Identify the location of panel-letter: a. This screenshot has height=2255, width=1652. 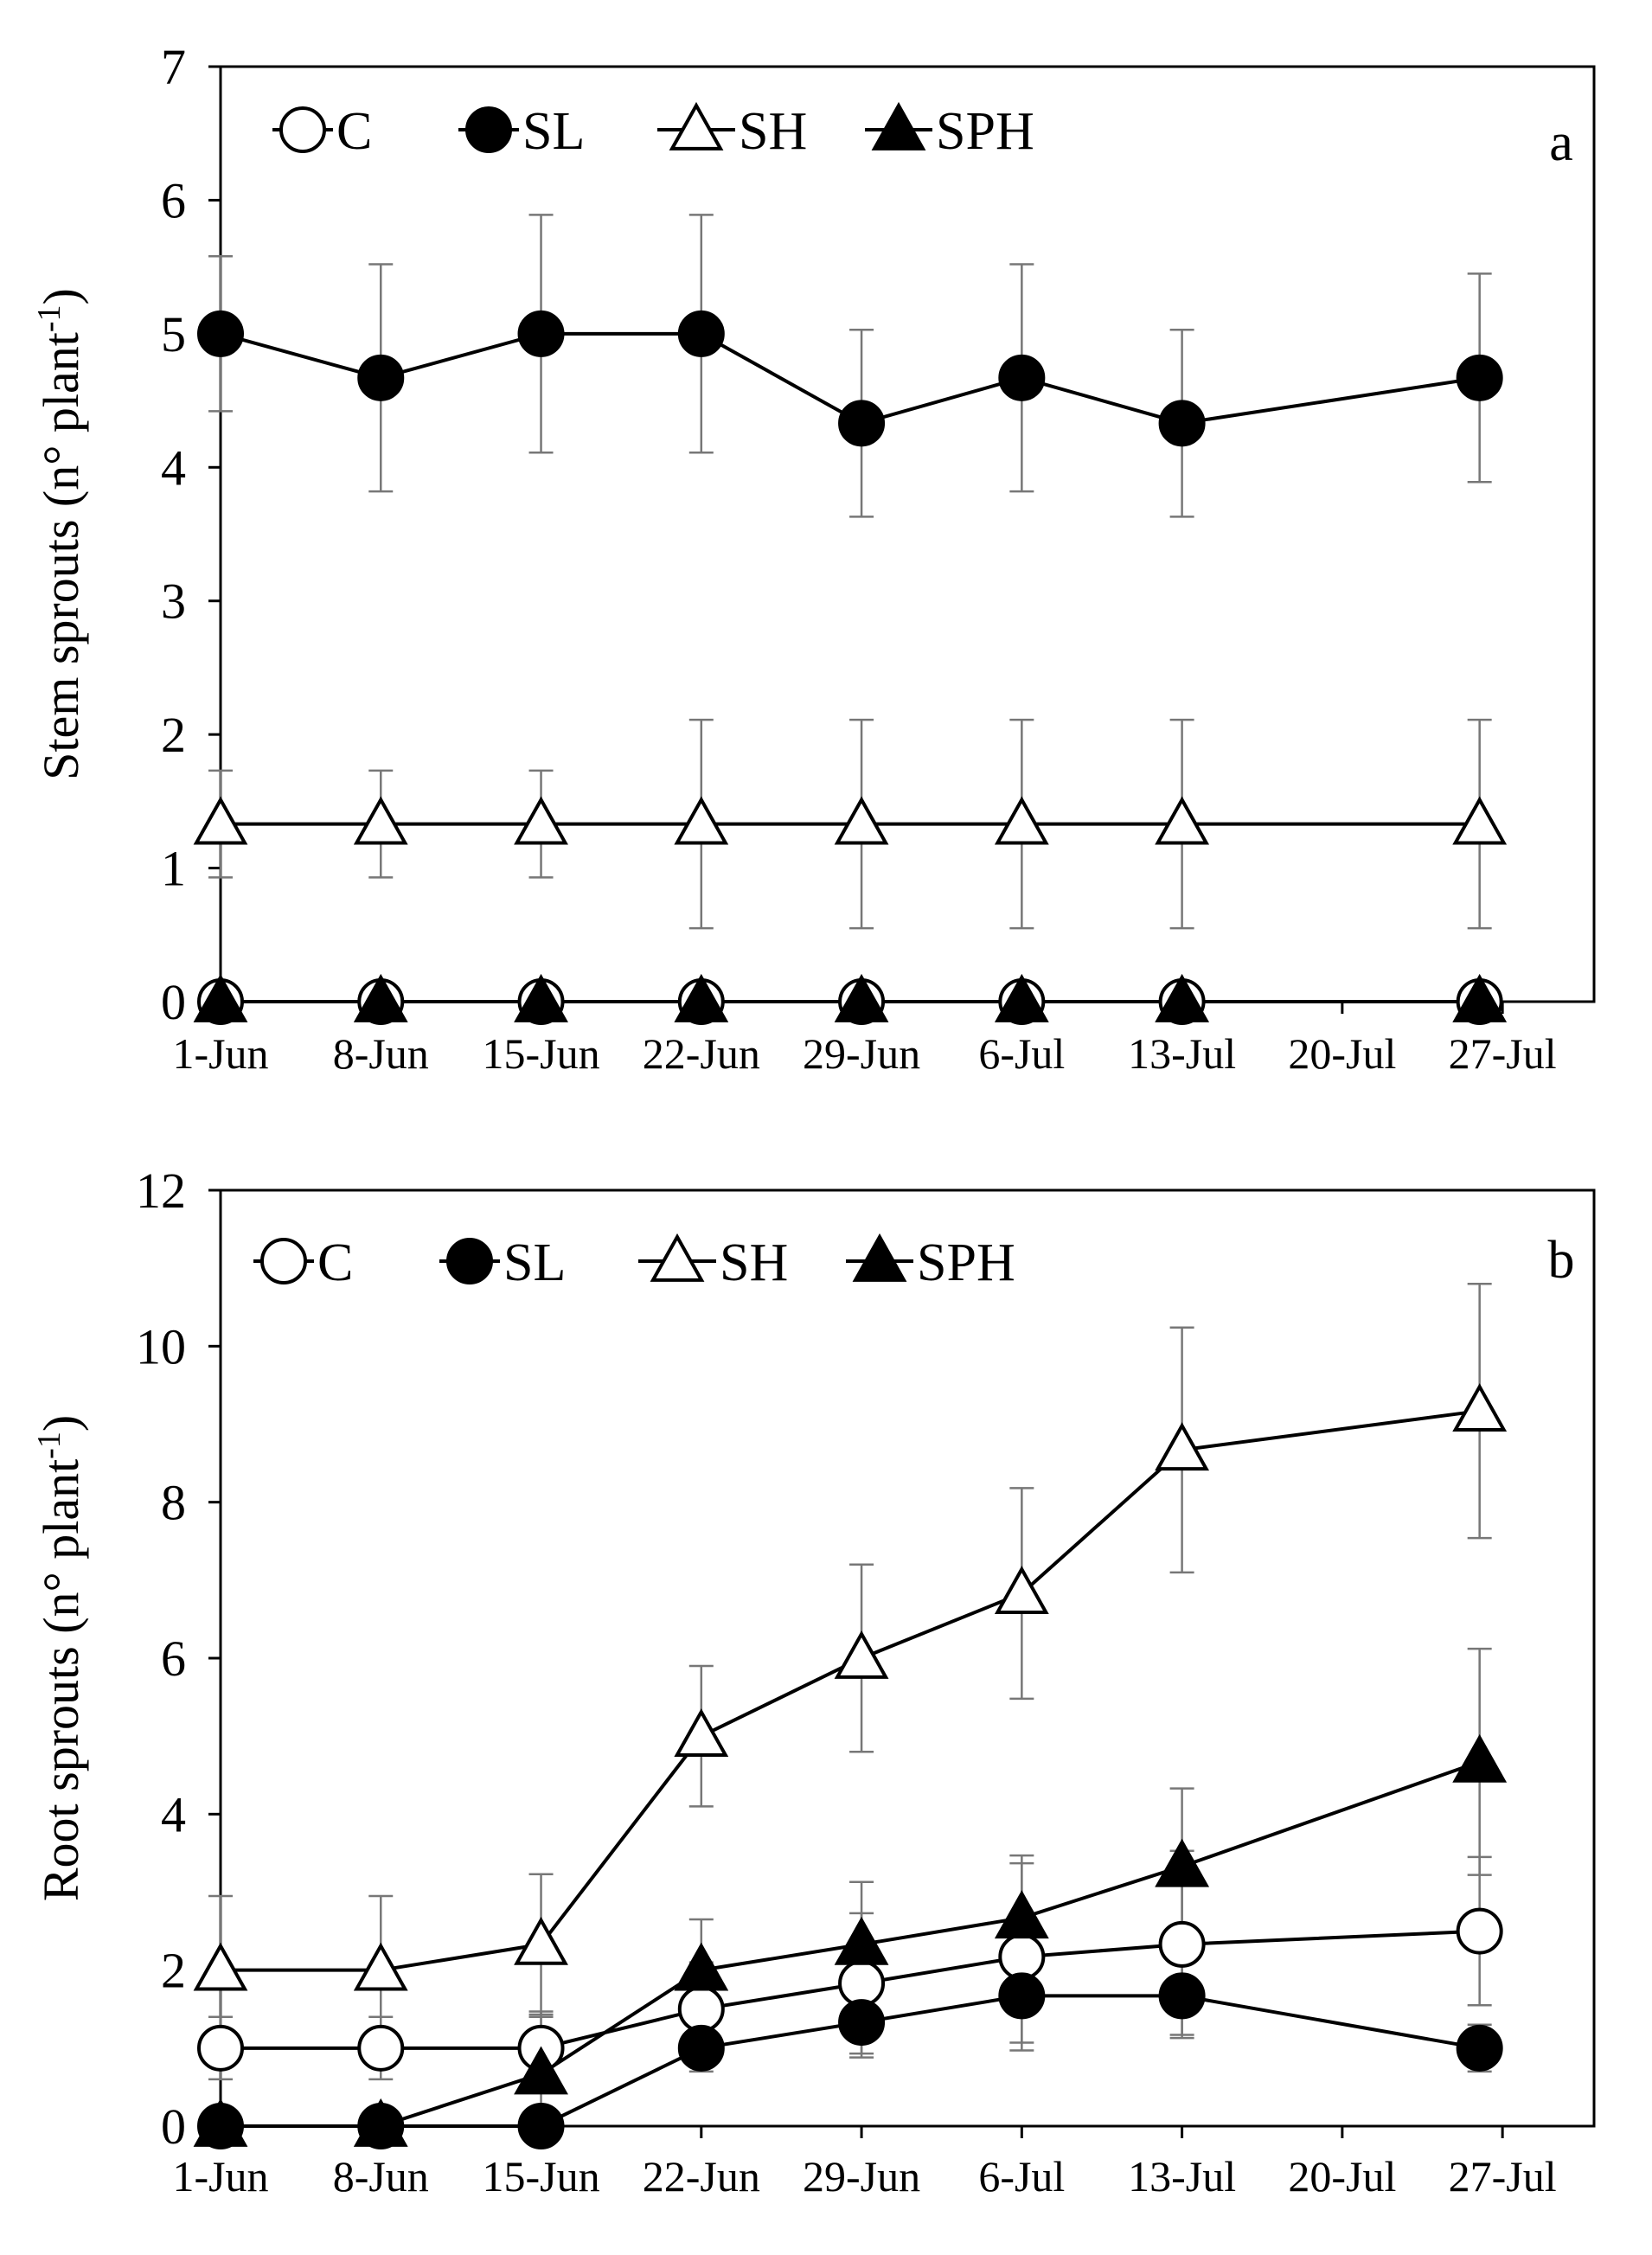
(1561, 142).